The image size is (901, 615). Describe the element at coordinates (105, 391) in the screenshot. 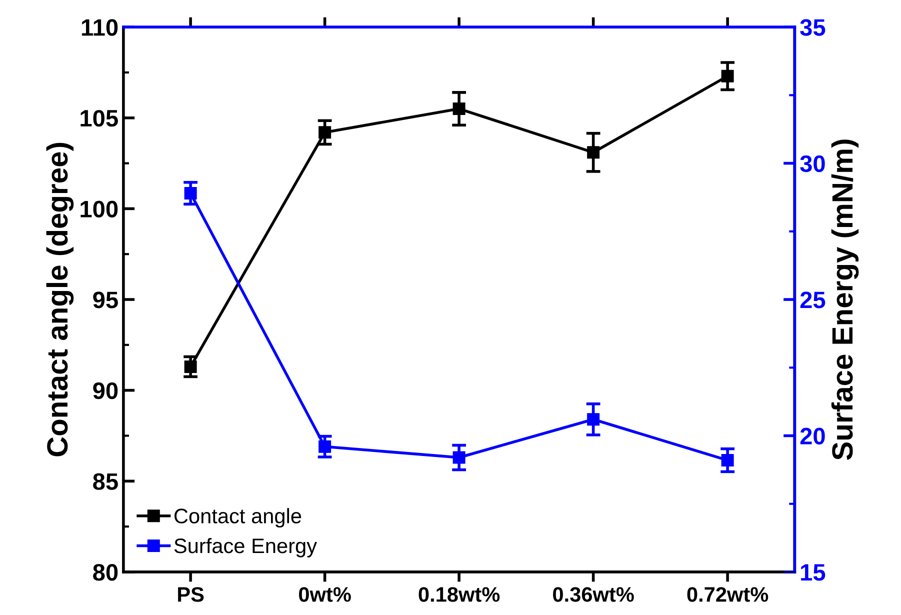

I see `y-tick-label: 90` at that location.